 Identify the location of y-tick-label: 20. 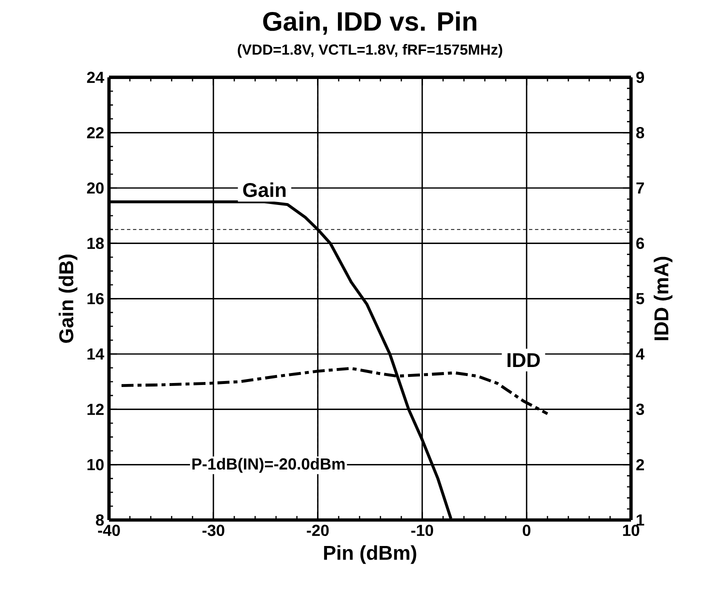
(95, 188).